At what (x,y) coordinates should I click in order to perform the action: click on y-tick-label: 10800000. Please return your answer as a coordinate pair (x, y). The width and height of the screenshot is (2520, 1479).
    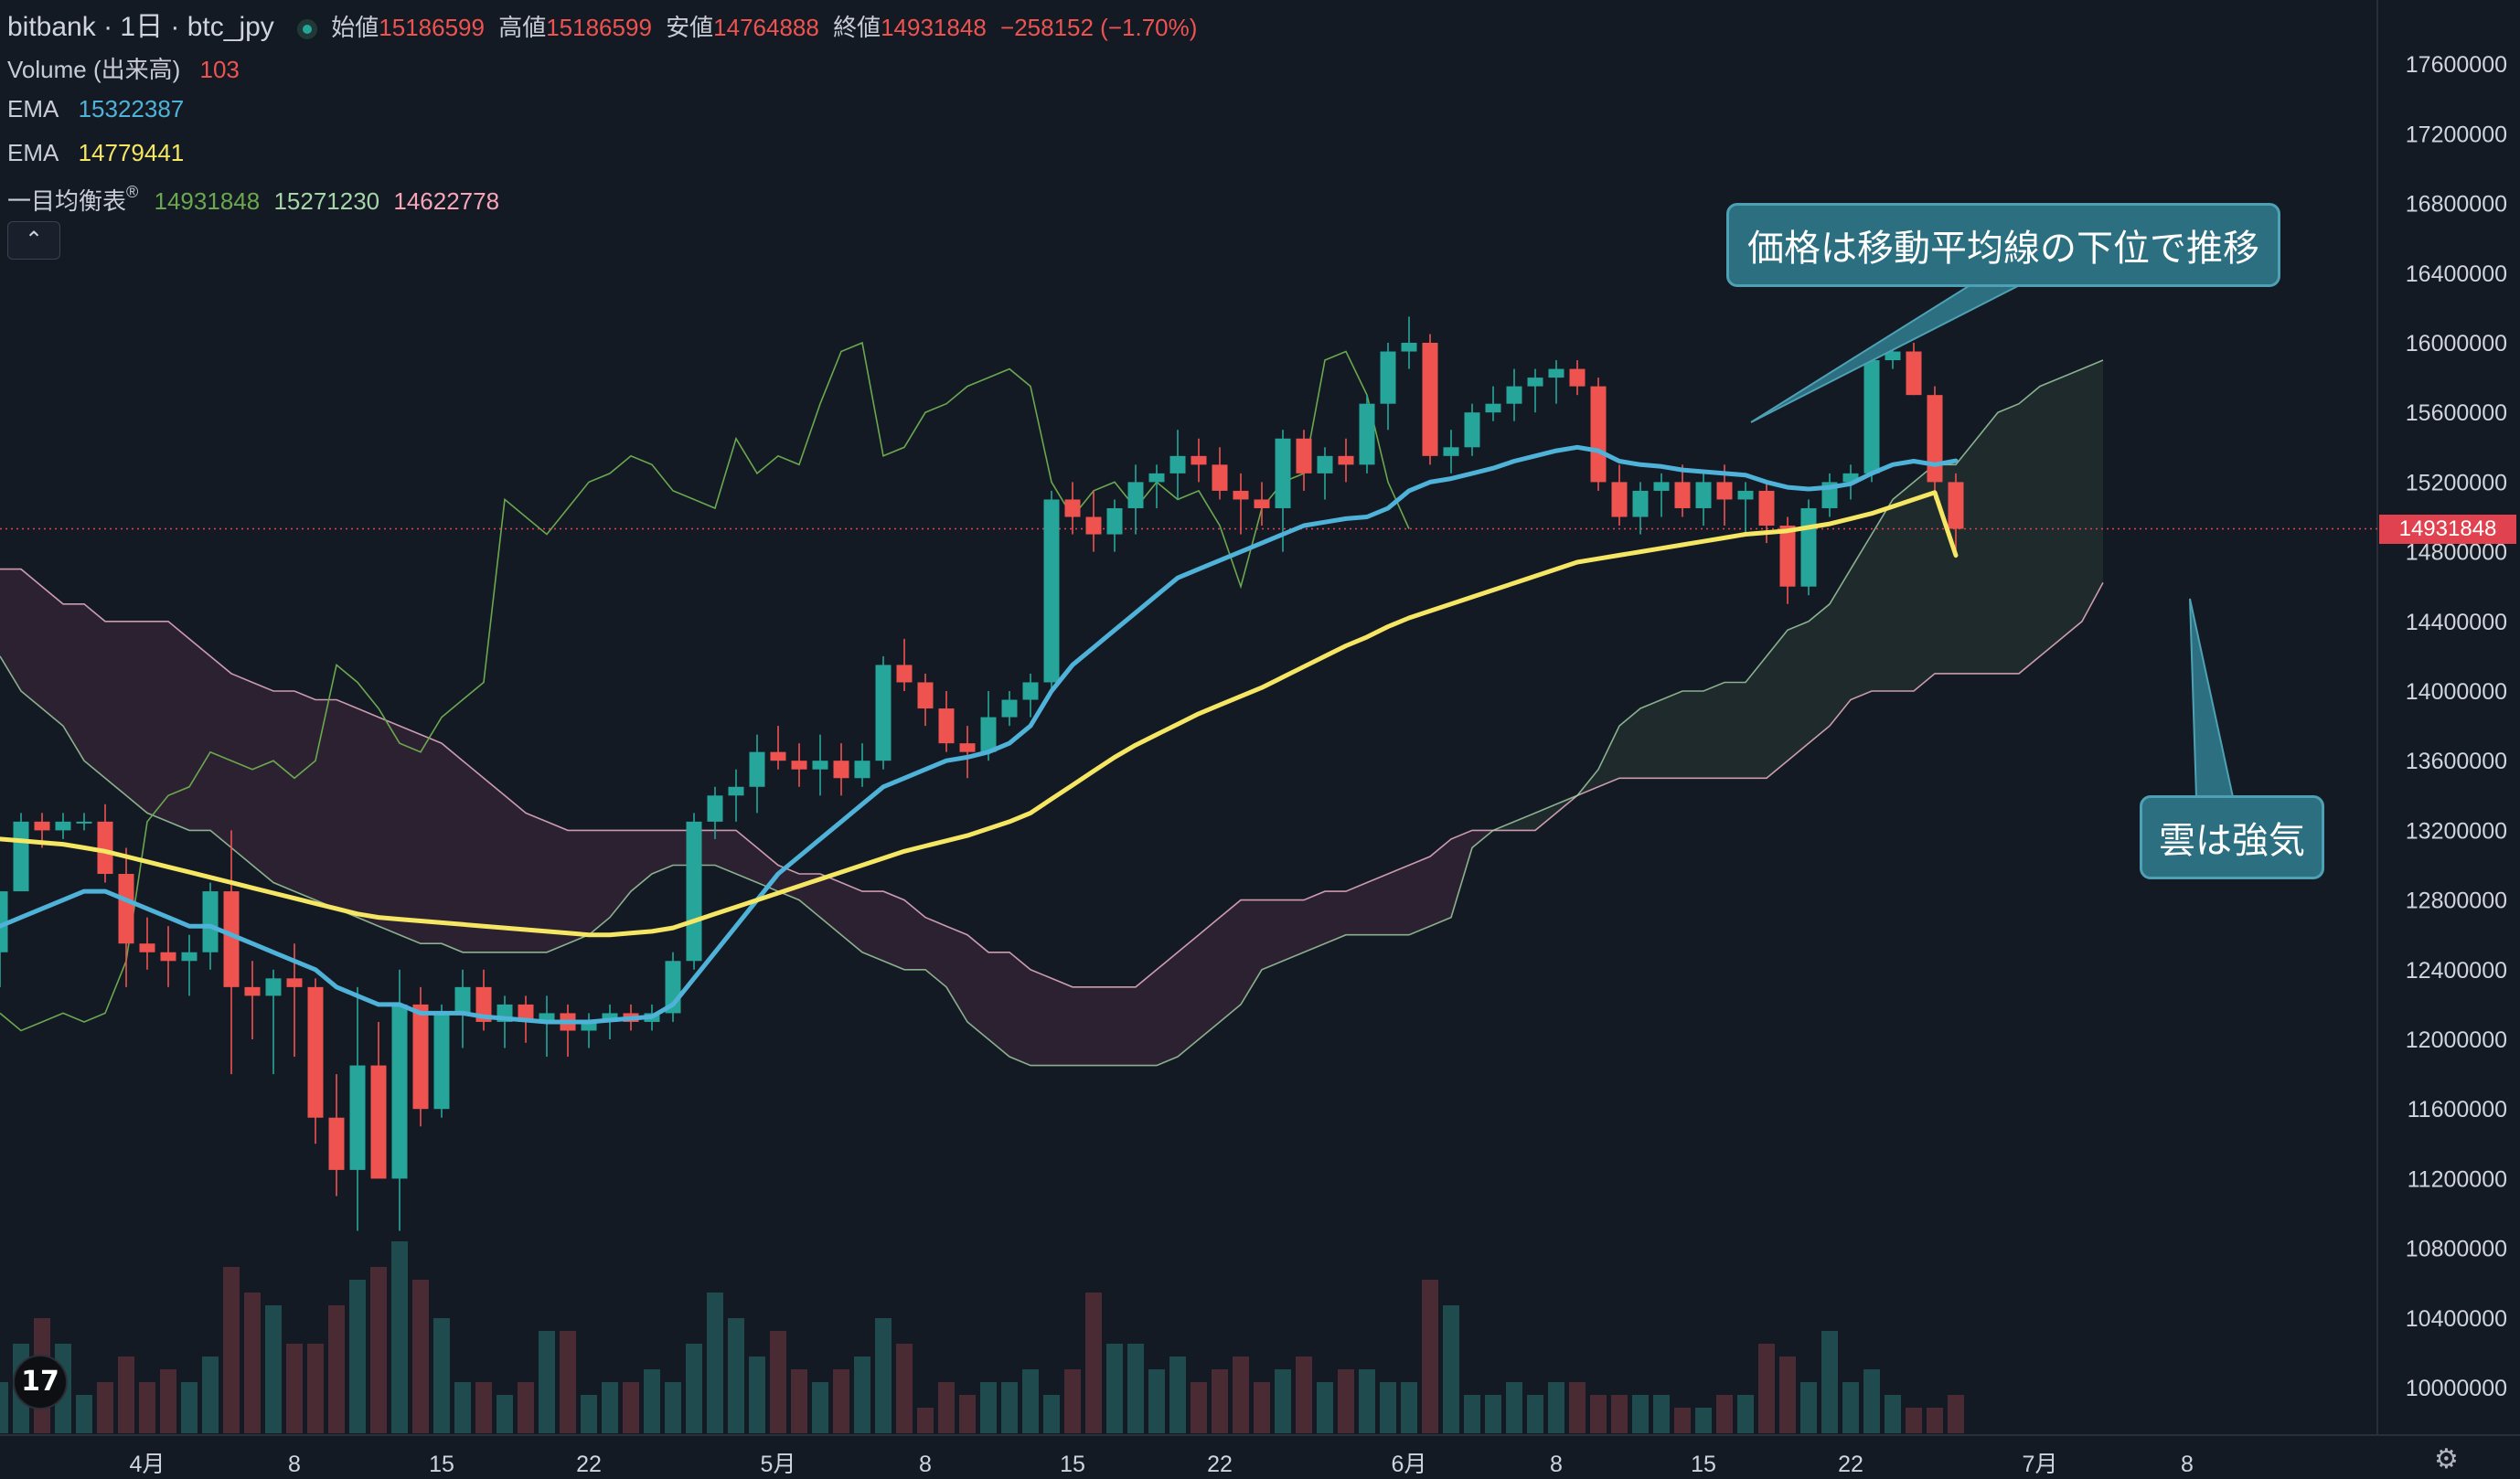
    Looking at the image, I should click on (2456, 1249).